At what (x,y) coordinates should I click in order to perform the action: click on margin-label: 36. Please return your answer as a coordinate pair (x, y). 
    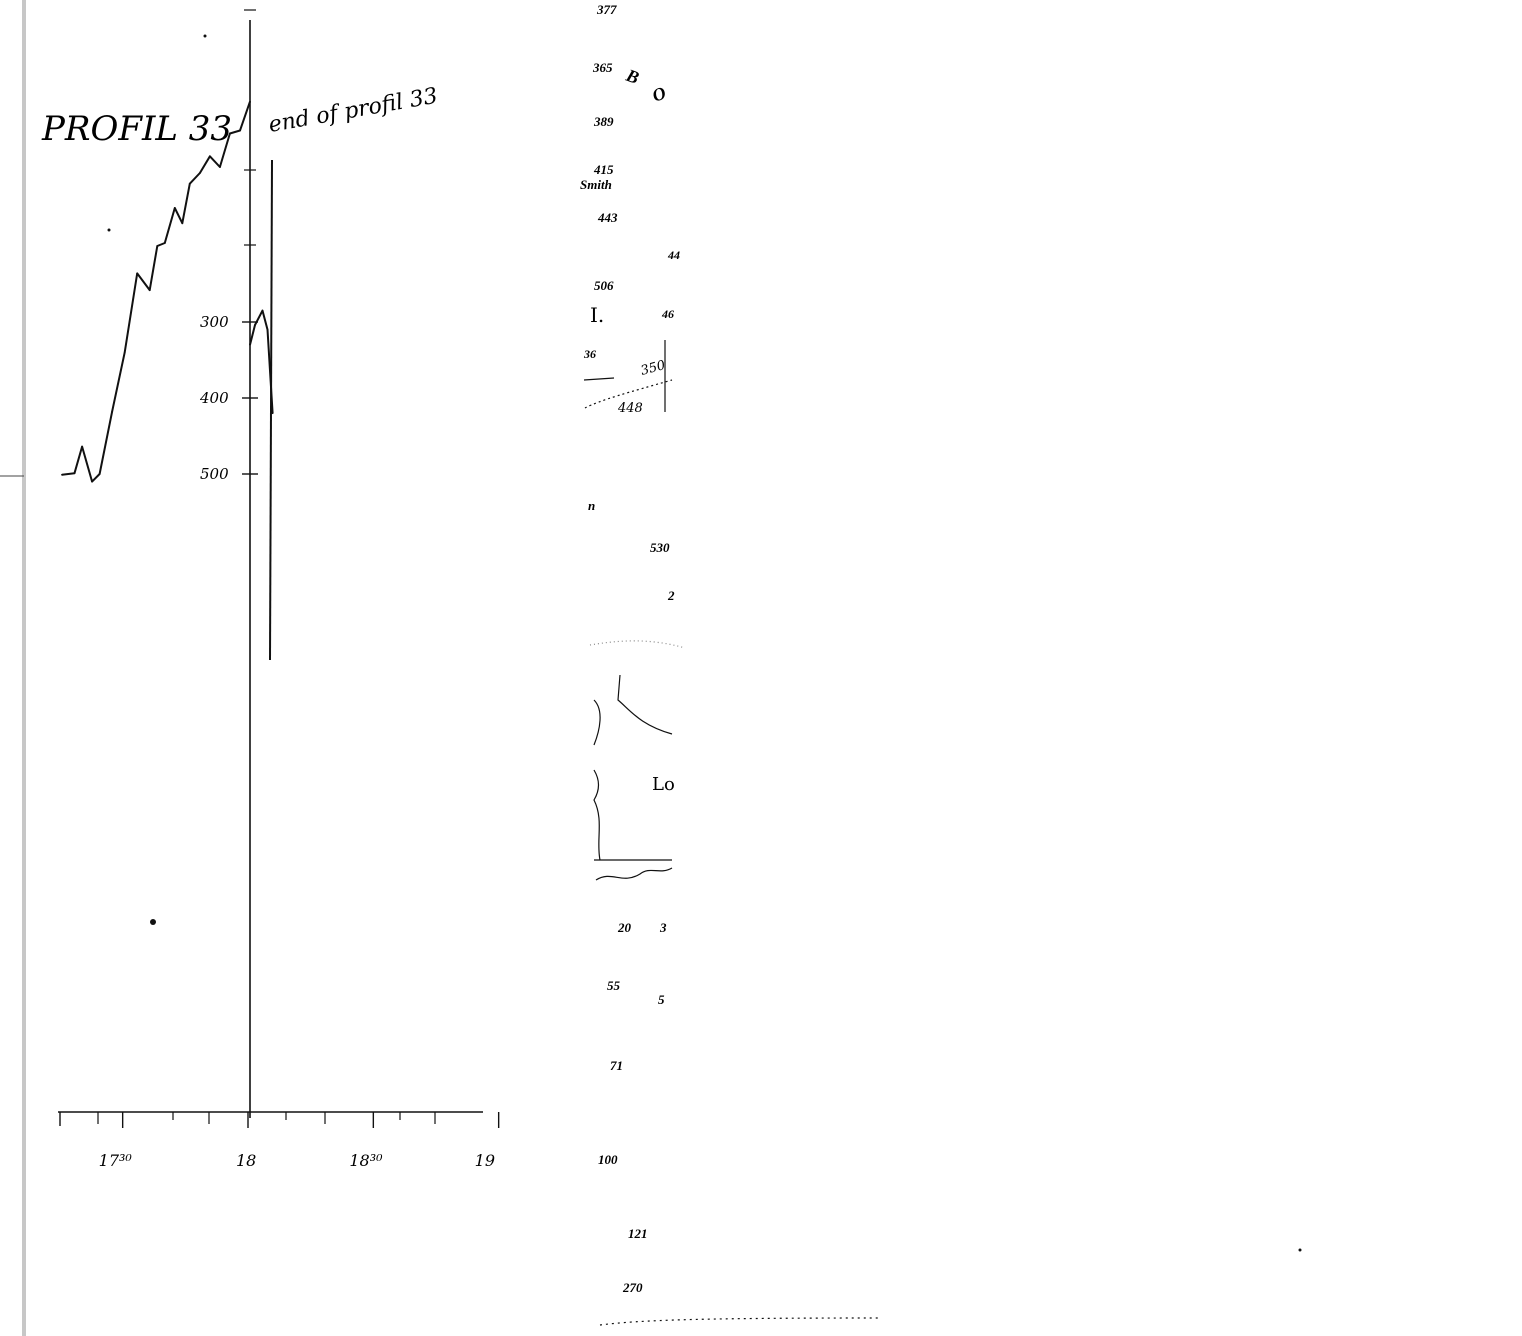
    Looking at the image, I should click on (589, 354).